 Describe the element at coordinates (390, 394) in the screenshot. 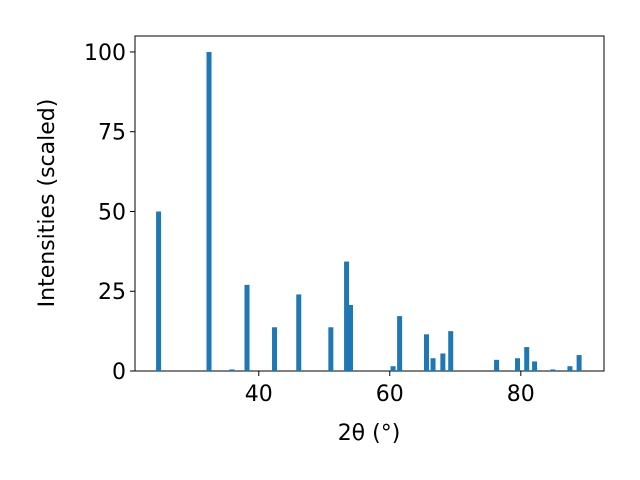

I see `x-tick-label: 60` at that location.